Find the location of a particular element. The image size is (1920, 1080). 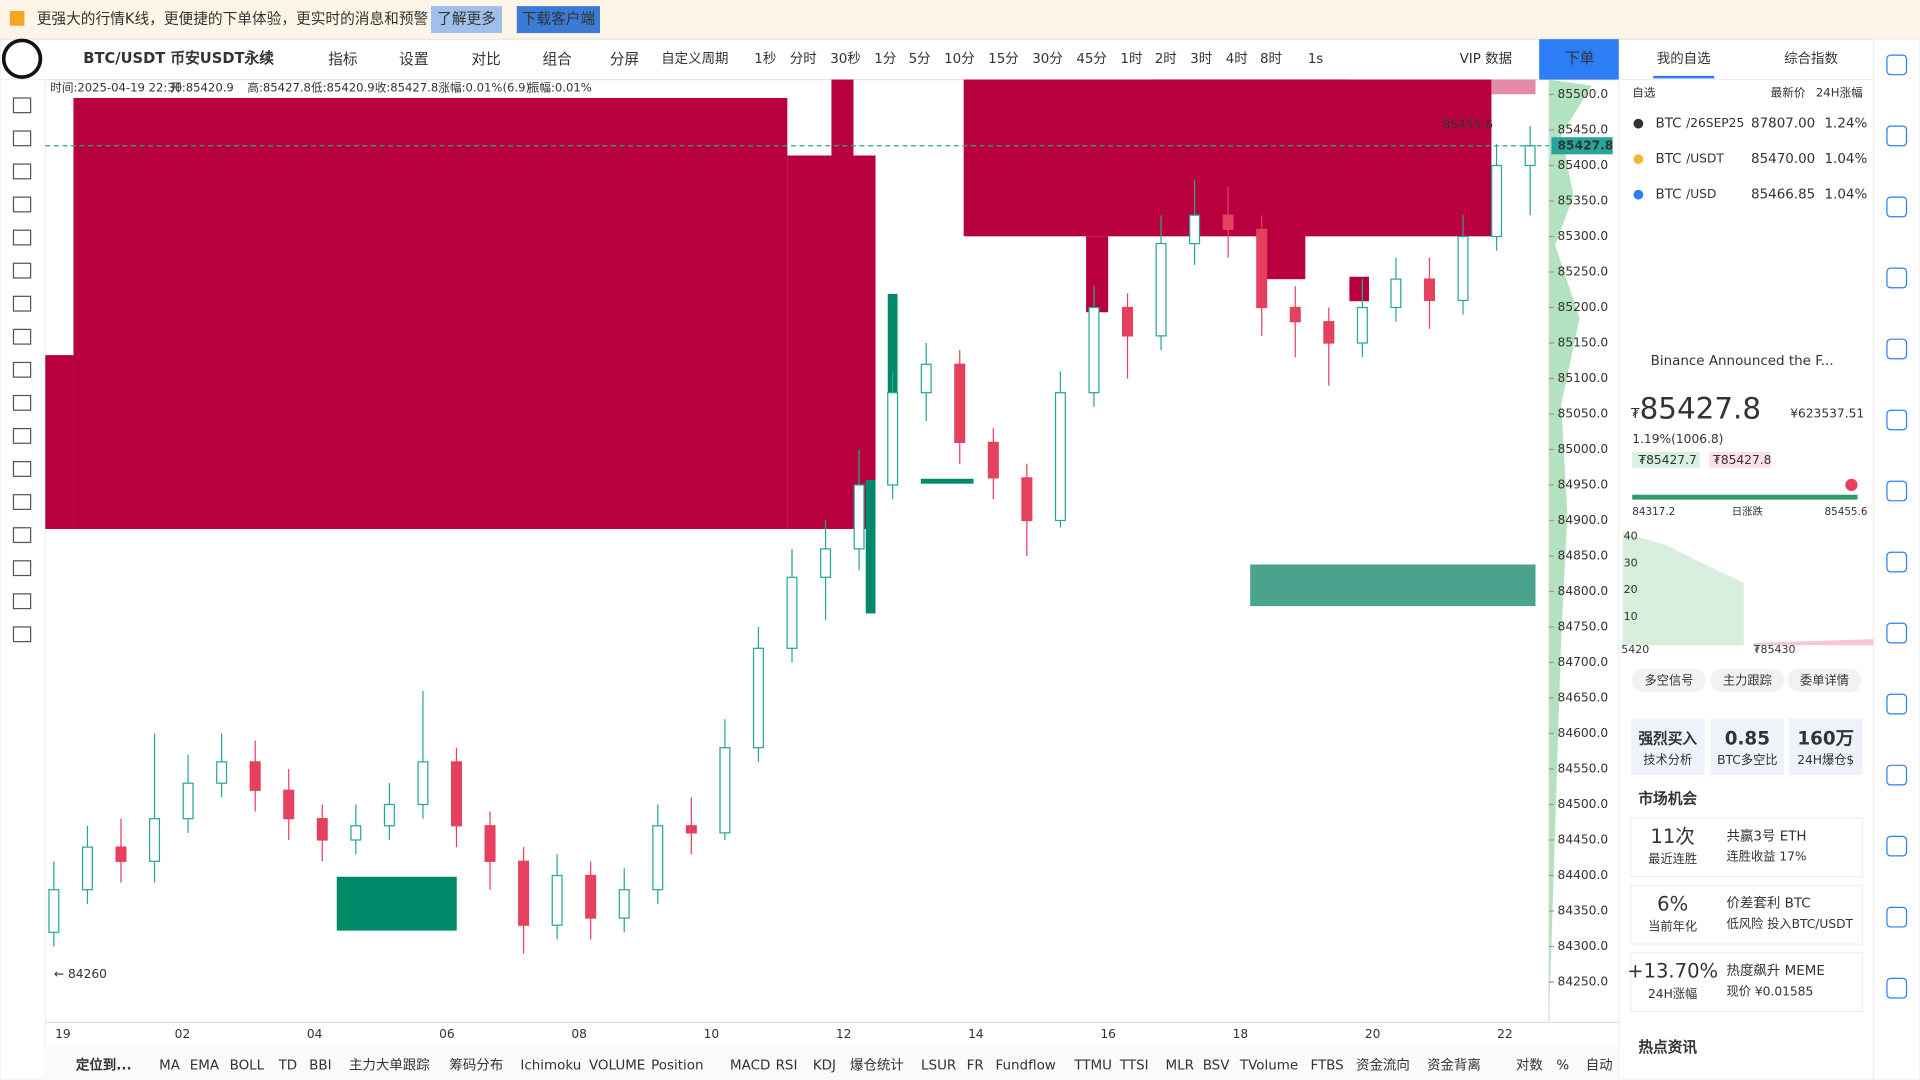

indicator: VOLUME is located at coordinates (617, 1065).